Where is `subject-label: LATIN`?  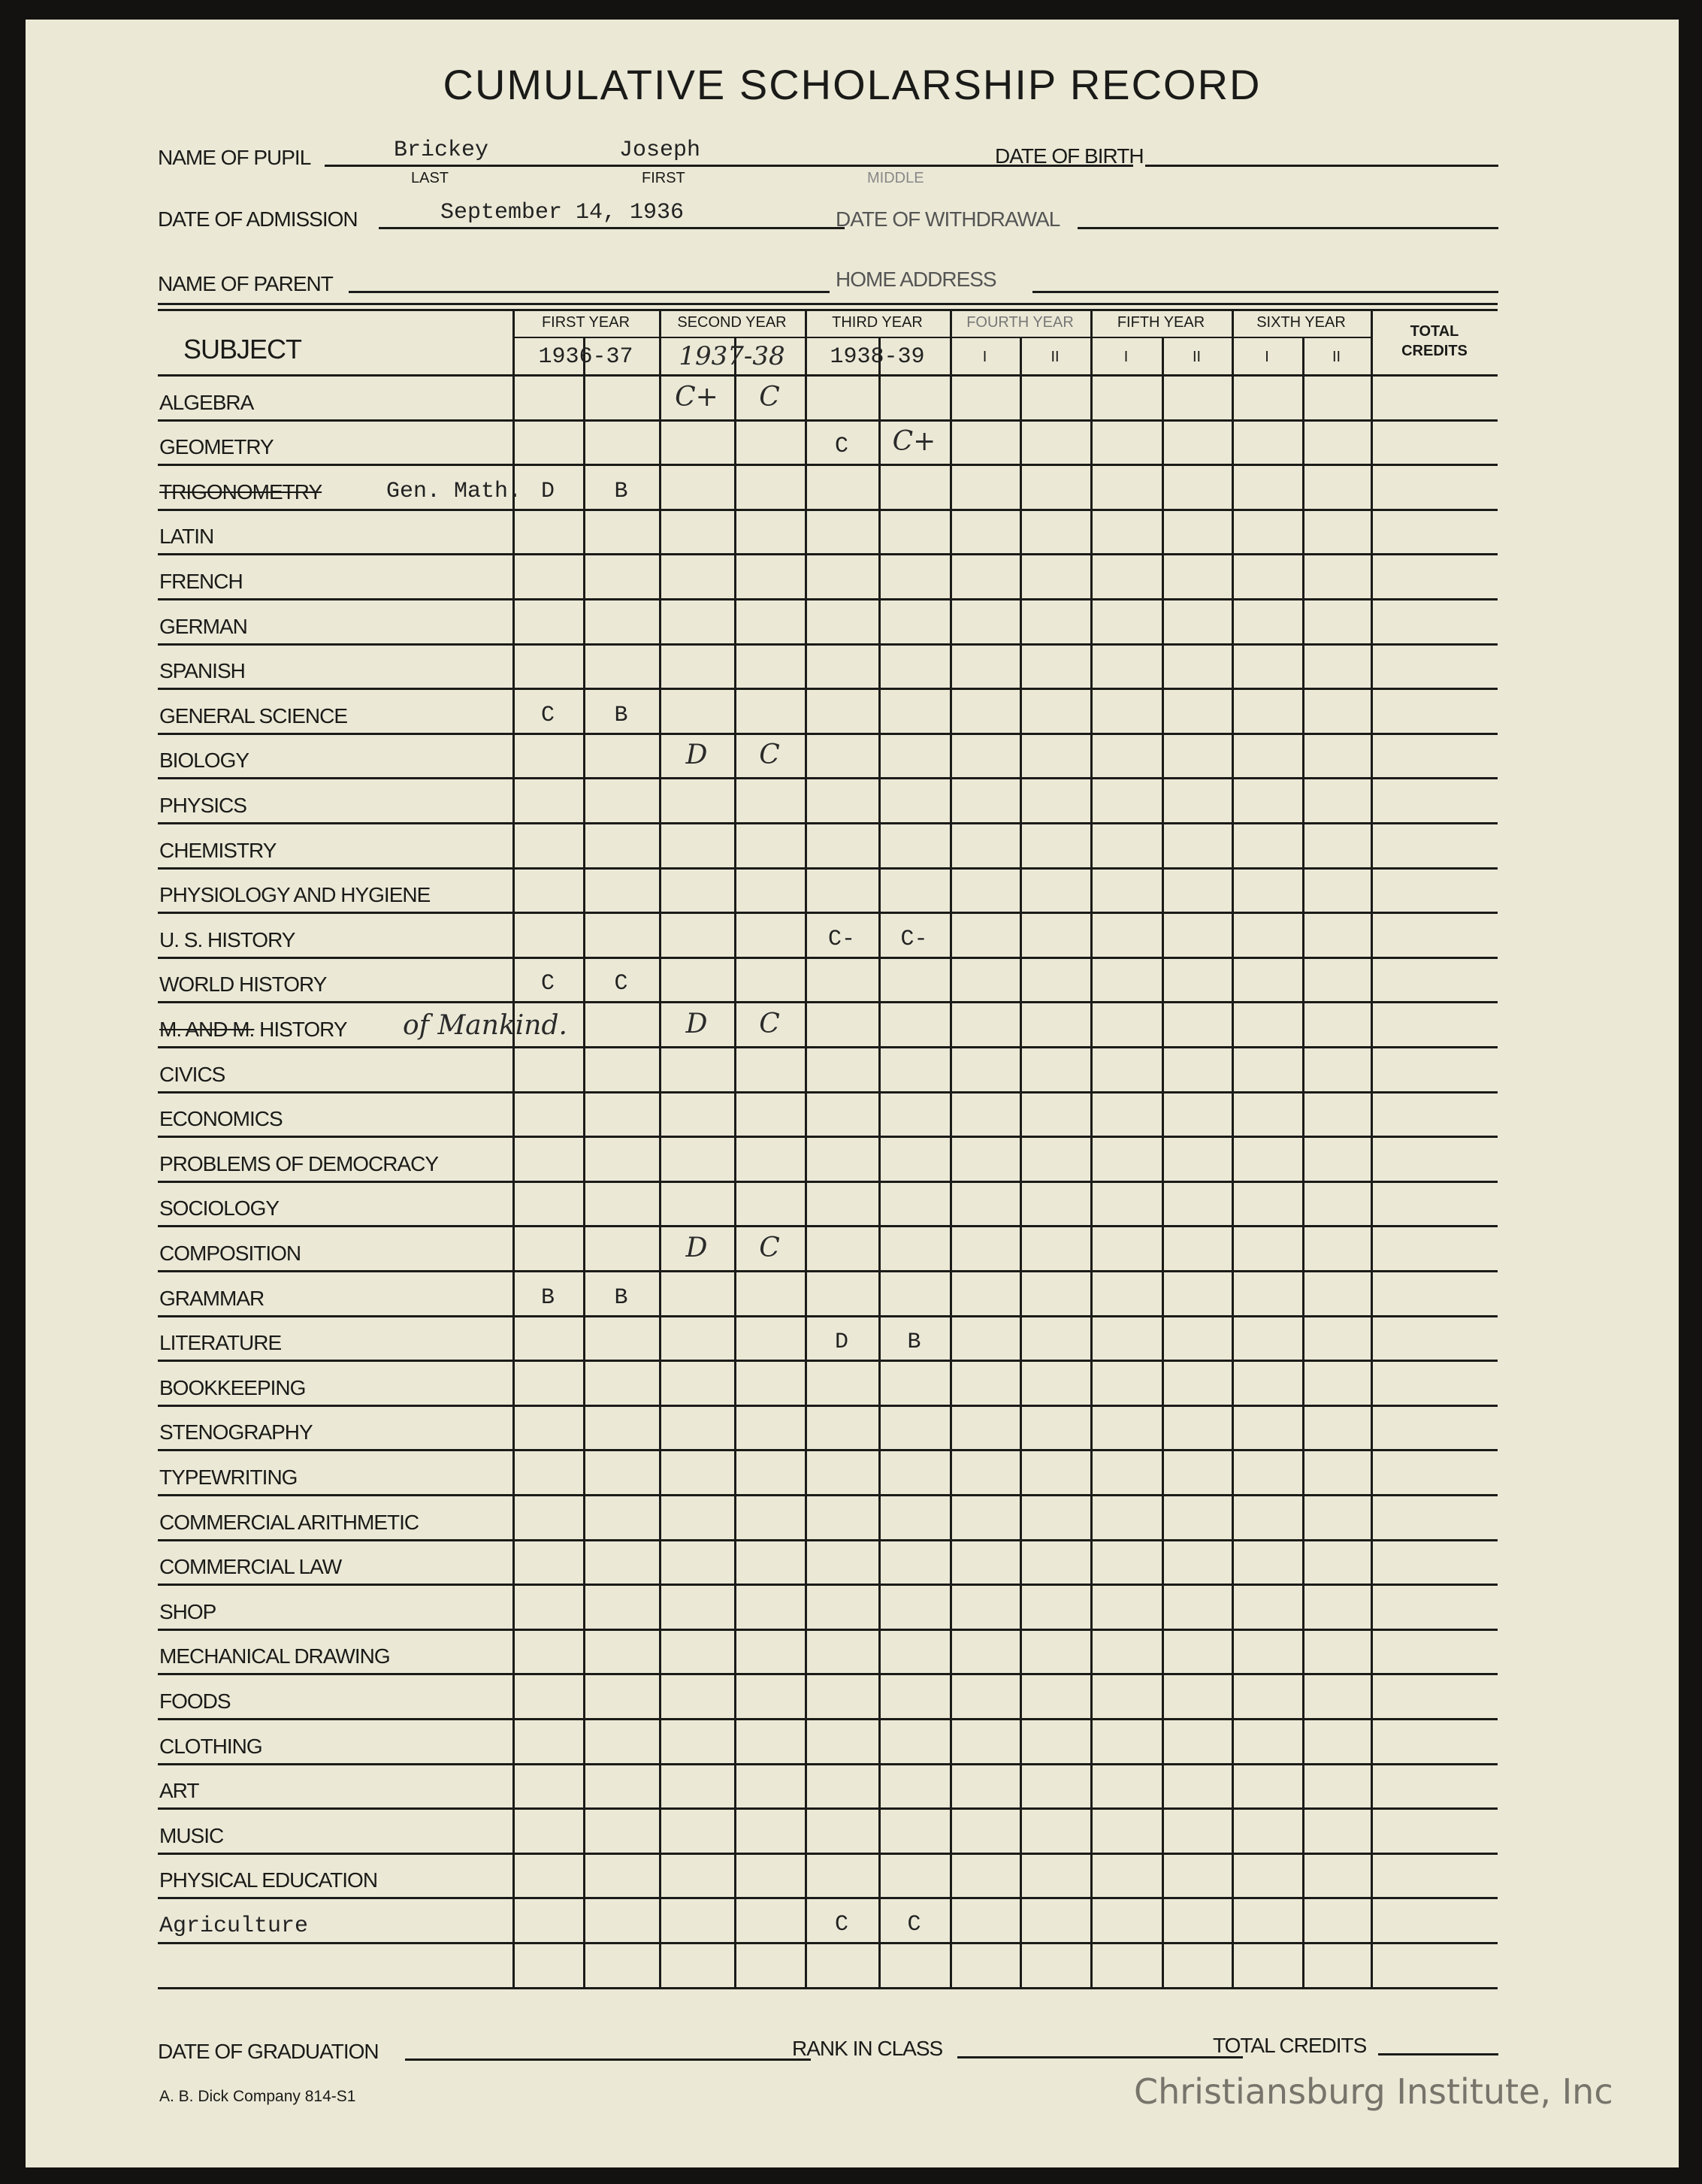
subject-label: LATIN is located at coordinates (186, 537).